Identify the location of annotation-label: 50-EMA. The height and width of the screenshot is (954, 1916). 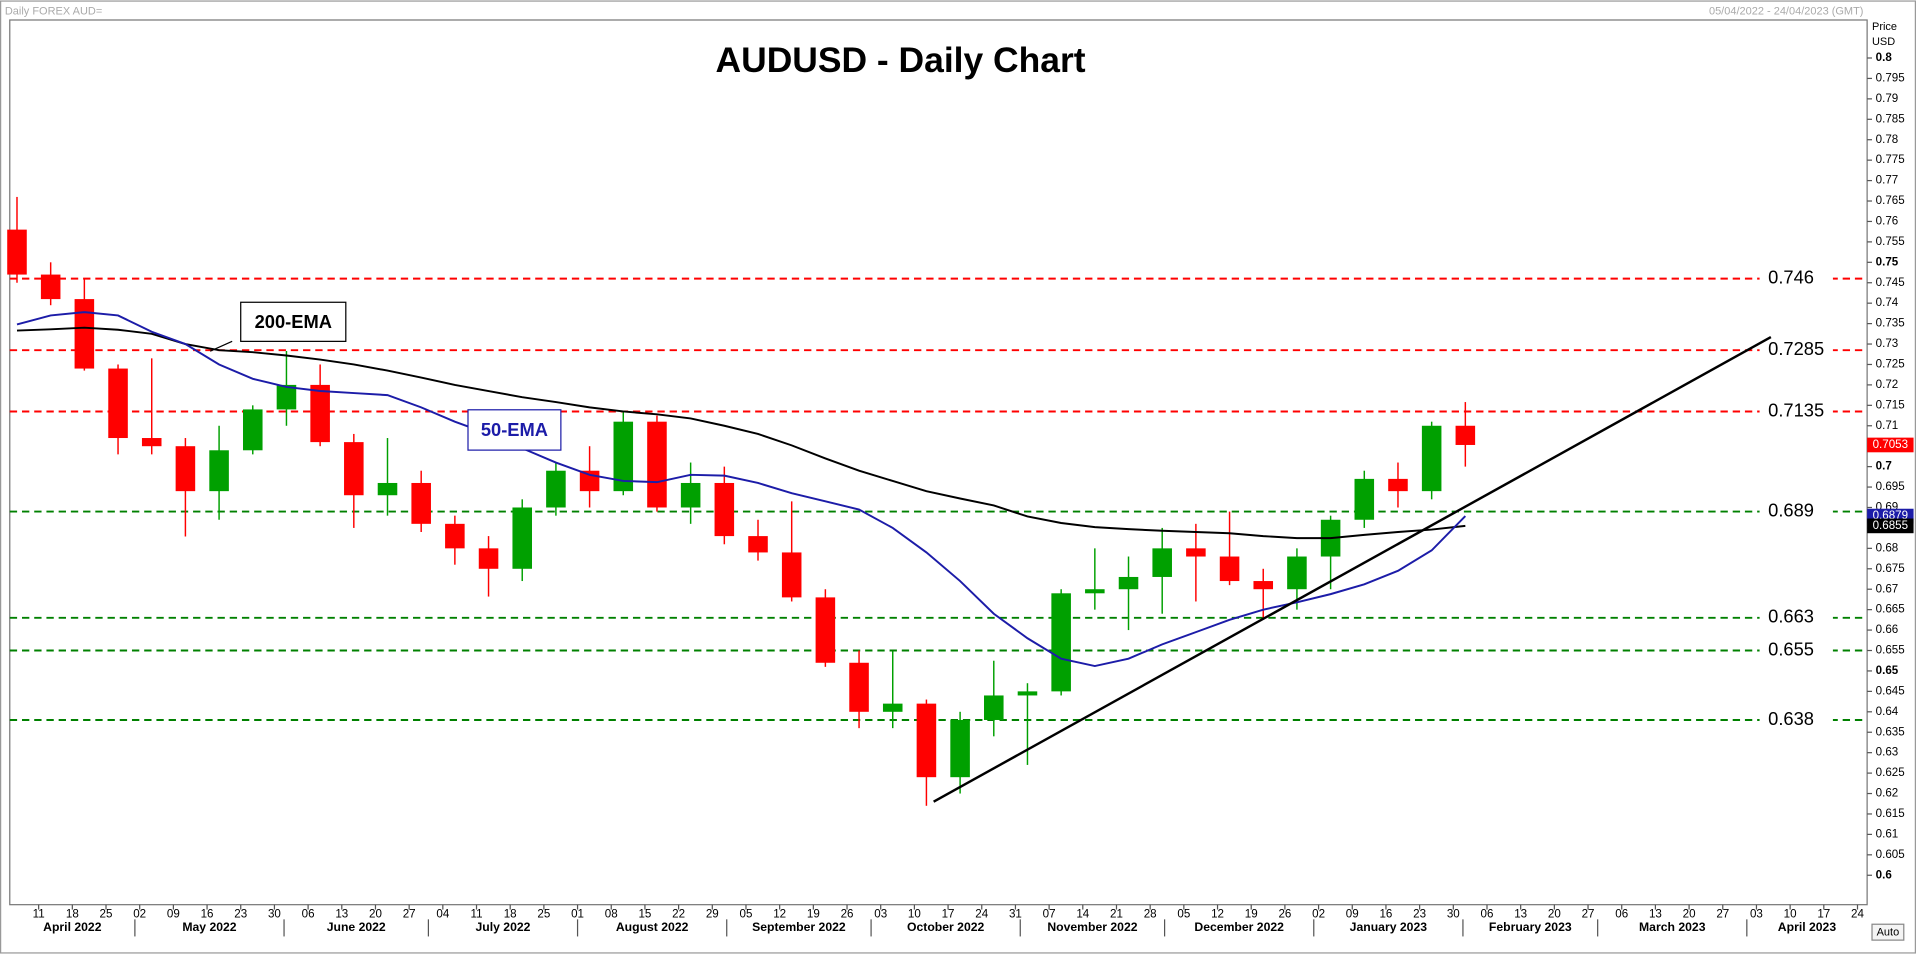
(514, 429).